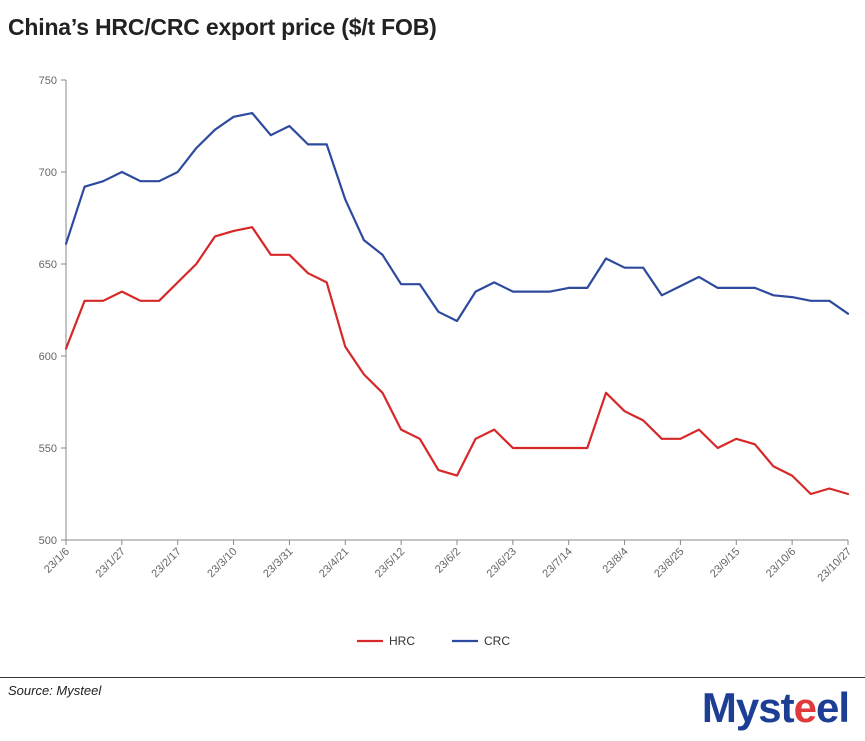 The image size is (865, 741). I want to click on x-tick-label: 23/1/27, so click(111, 563).